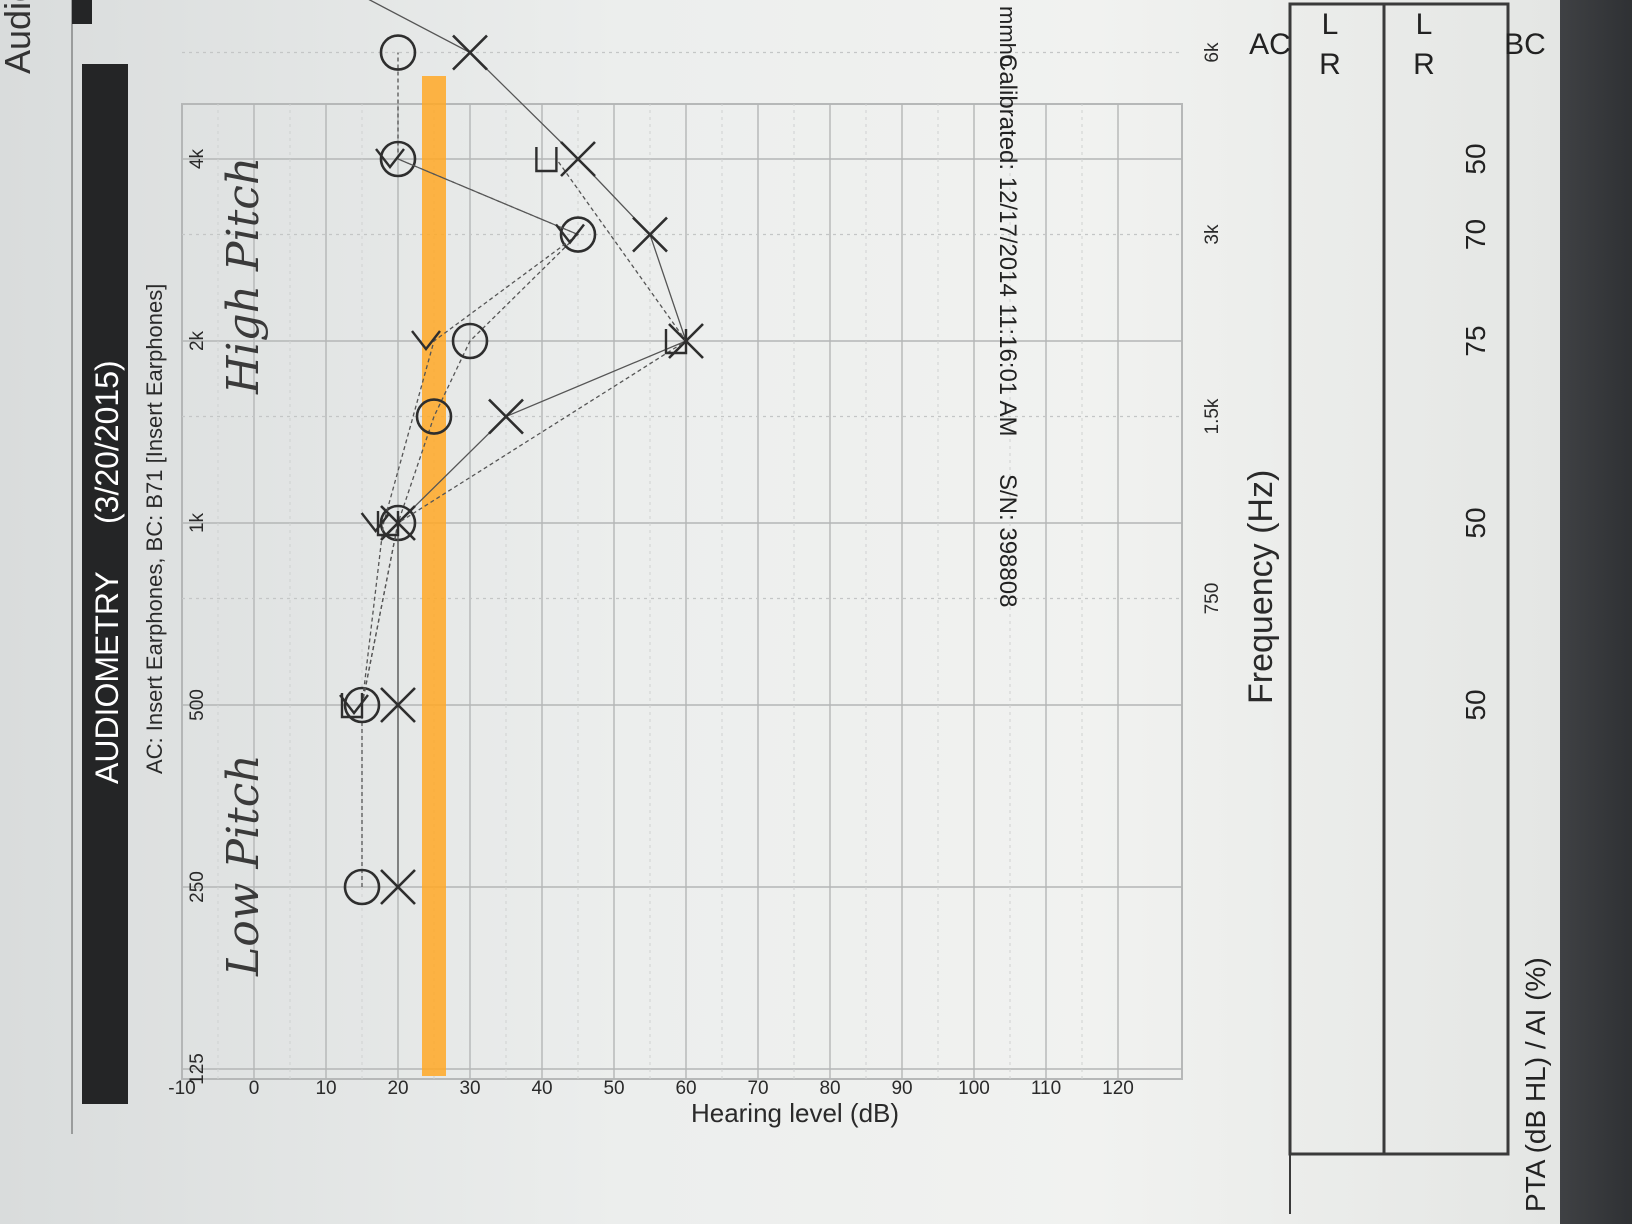 The image size is (1632, 1224). I want to click on calibration-text: Calibrated: 12/17/2014 11:16:01 AM, so click(1007, 245).